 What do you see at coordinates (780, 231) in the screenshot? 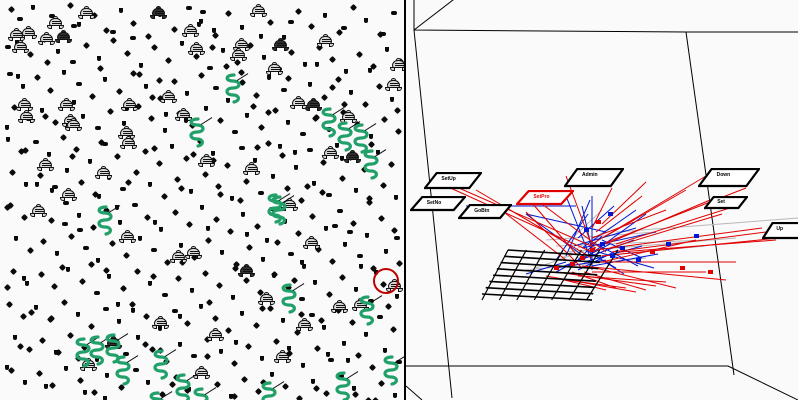
I see `network-node-plane-up: Up` at bounding box center [780, 231].